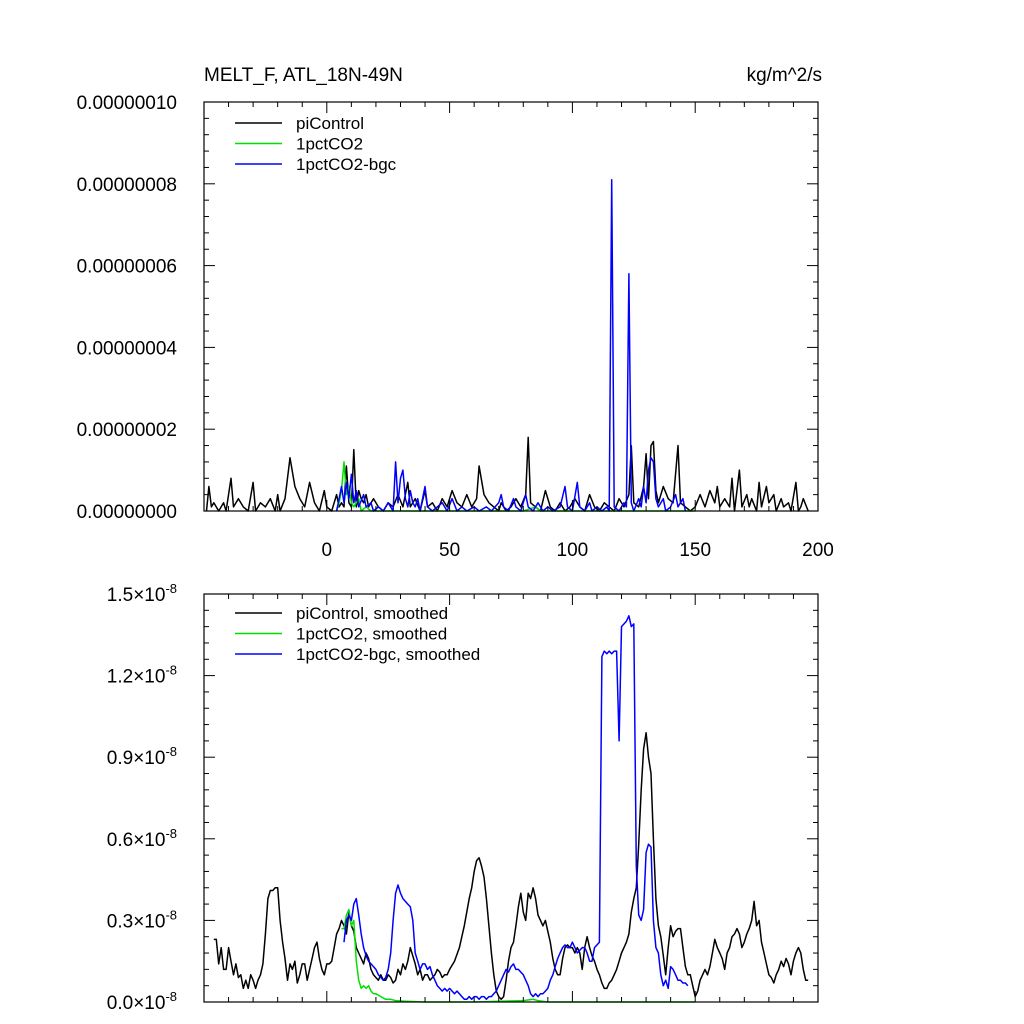  Describe the element at coordinates (142, 756) in the screenshot. I see `bottom-y-tick-label: 0.9×10⁻⁸` at that location.